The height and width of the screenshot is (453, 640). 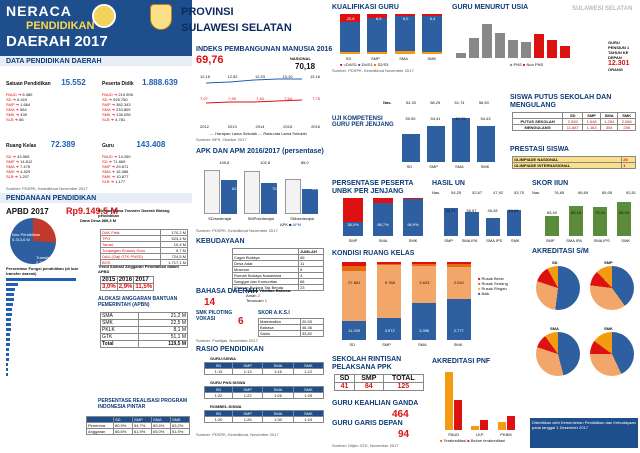 What do you see at coordinates (406, 330) in the screenshot?
I see `kondisi-baik: 11.209 3.972 3.396 2.777` at bounding box center [406, 330].